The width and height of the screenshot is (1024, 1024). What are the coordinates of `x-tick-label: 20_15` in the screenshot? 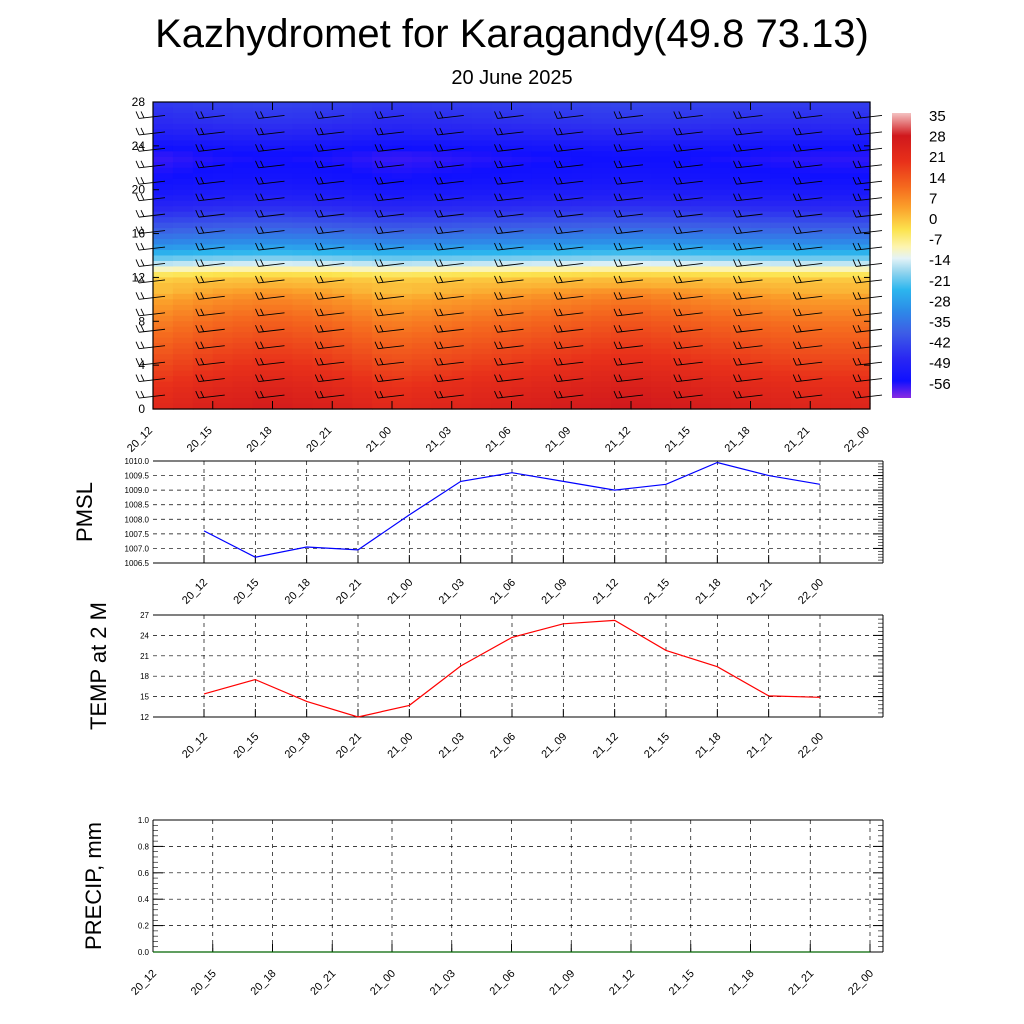 It's located at (246, 746).